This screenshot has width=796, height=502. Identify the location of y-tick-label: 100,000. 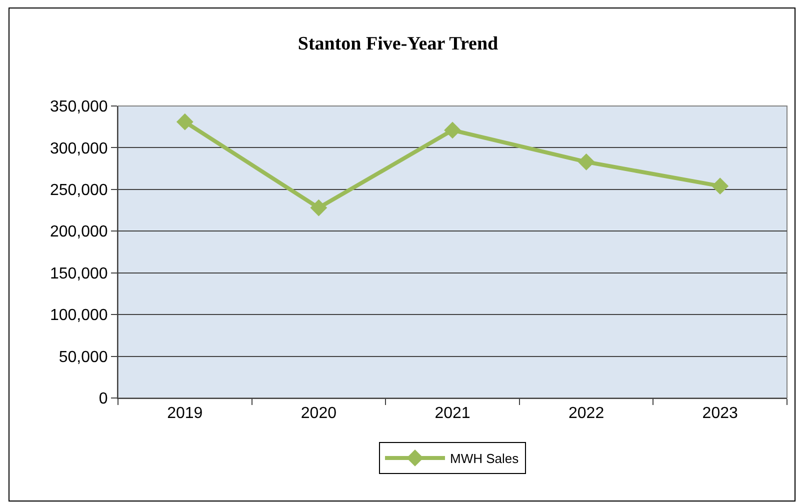
(79, 315).